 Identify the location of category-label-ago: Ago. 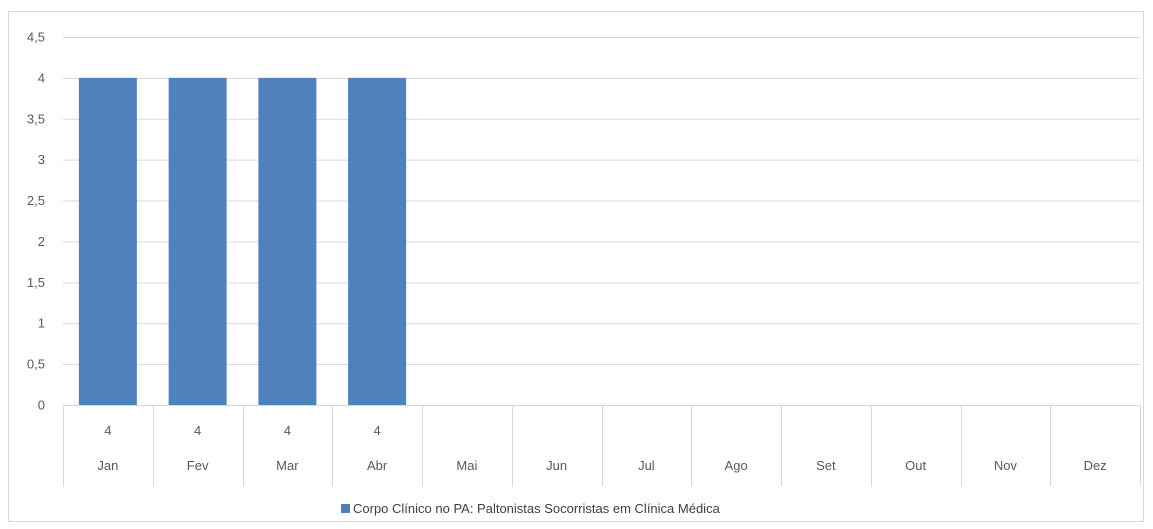
(736, 465).